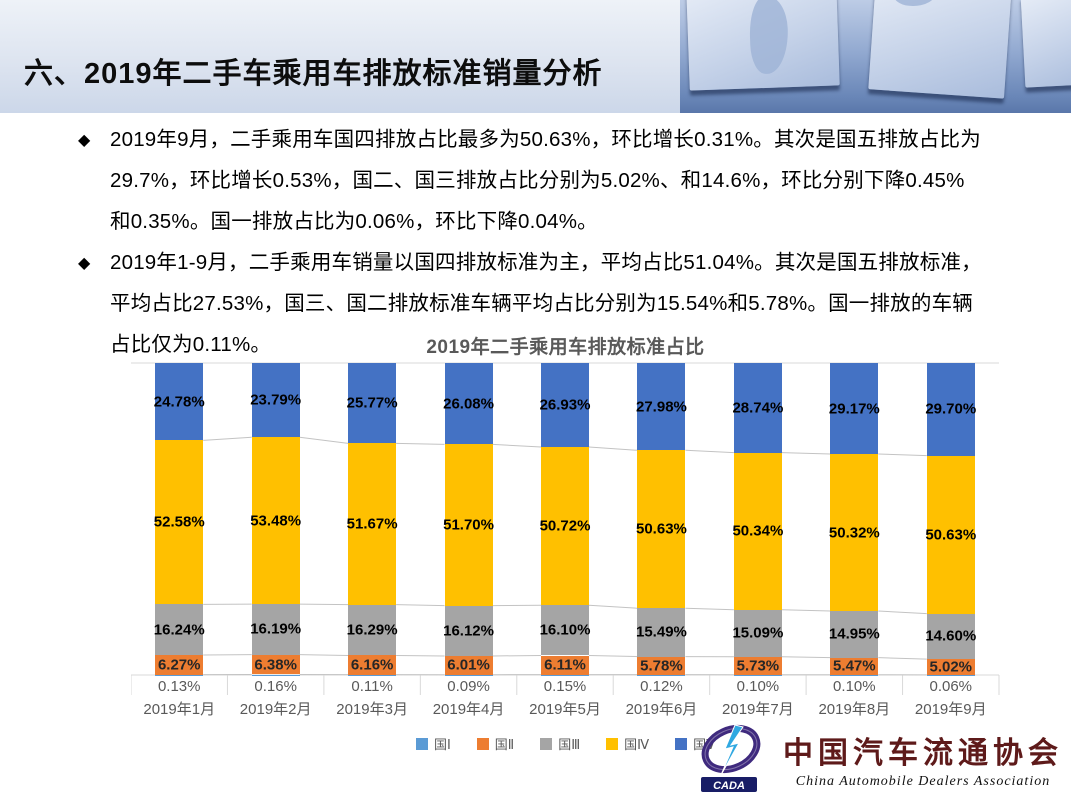 This screenshot has width=1071, height=801. I want to click on category-axis-label: 2019年6月, so click(661, 709).